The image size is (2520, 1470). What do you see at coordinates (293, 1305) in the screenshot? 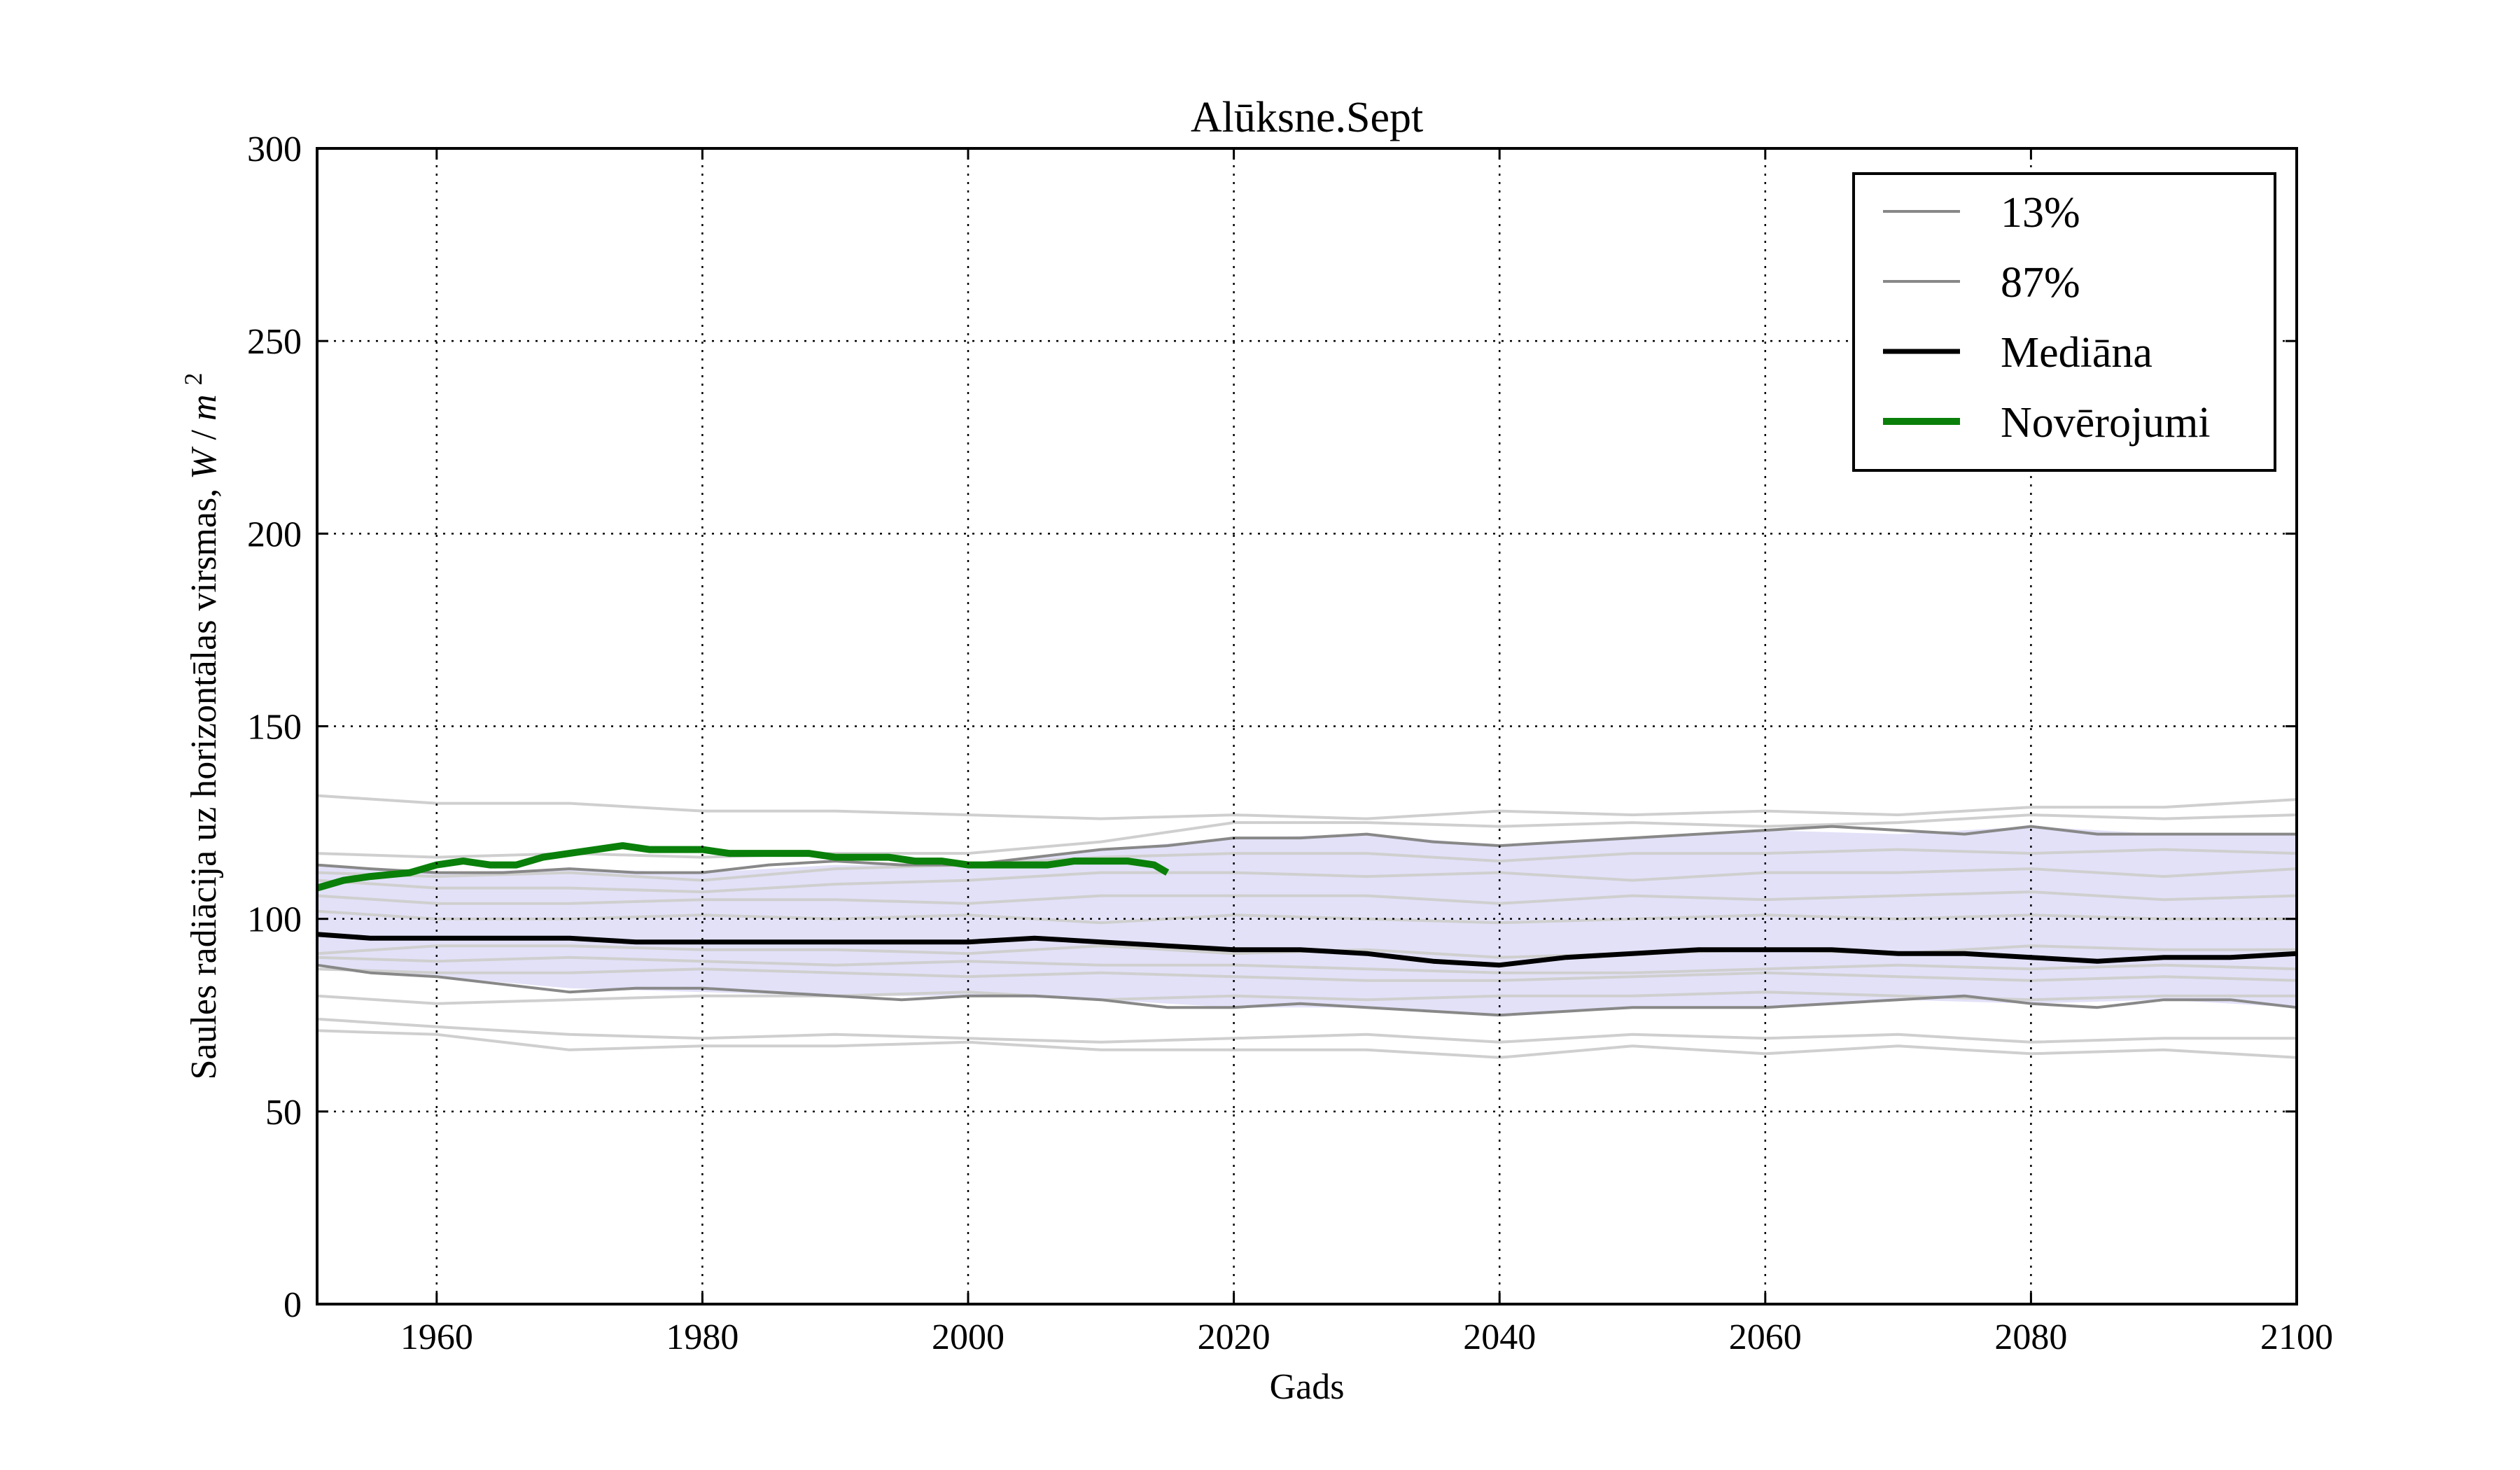
I see `y-tick-label-0: 0` at bounding box center [293, 1305].